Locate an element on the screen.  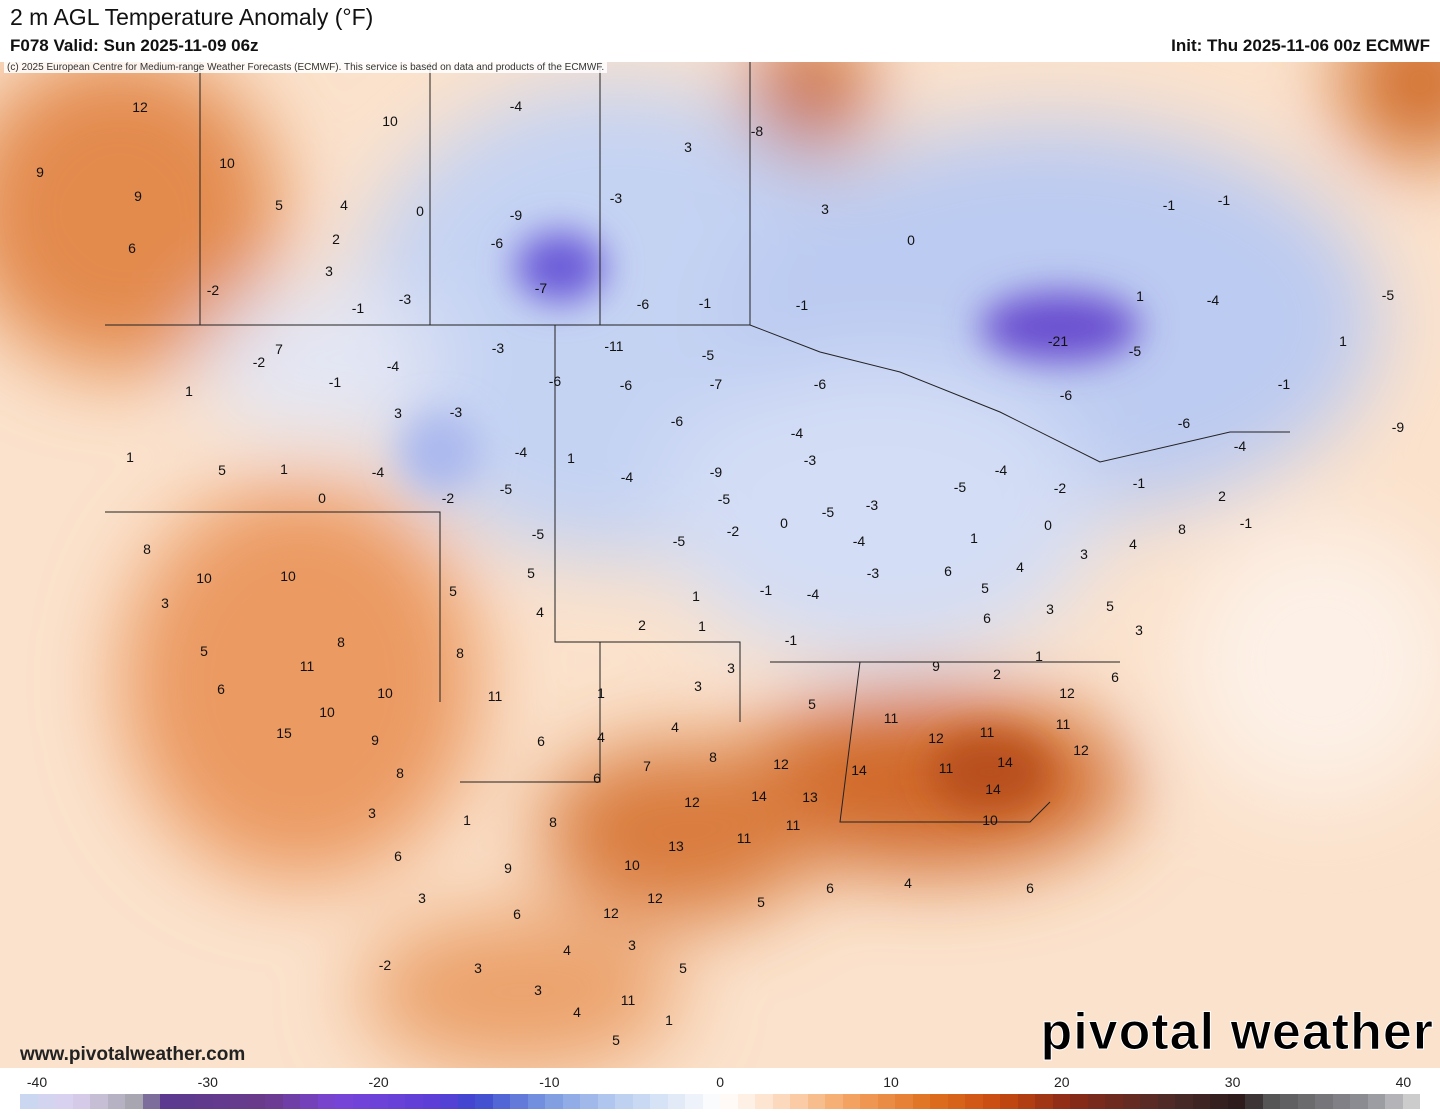
colorbar is located at coordinates (720, 1101).